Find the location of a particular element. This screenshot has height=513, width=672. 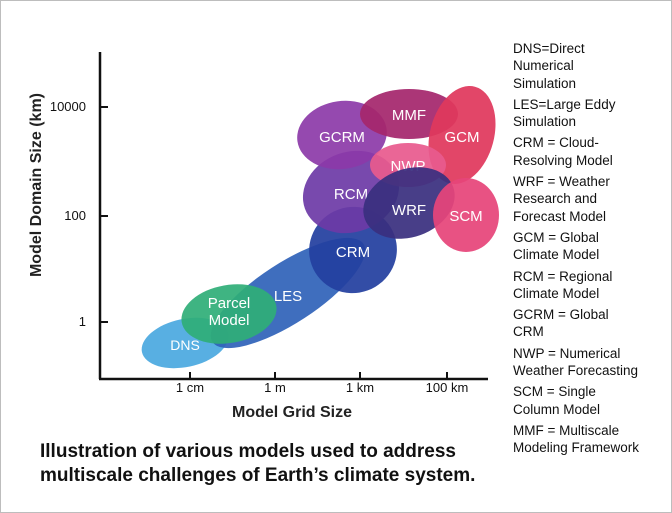

legend-entry: MMF = Multiscale Modeling Framework is located at coordinates (588, 439).